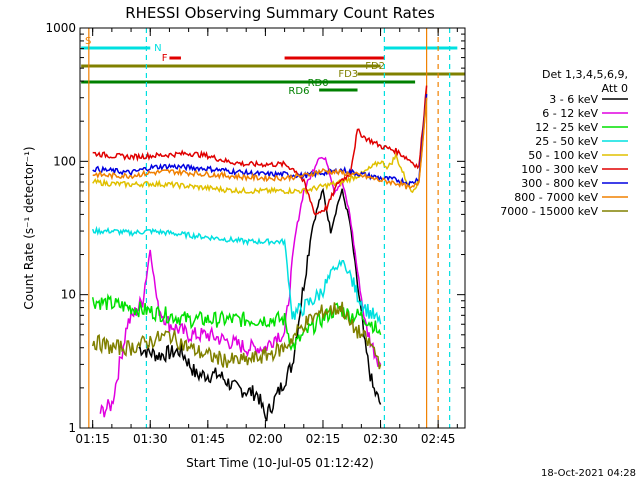 Image resolution: width=640 pixels, height=480 pixels. Describe the element at coordinates (323, 439) in the screenshot. I see `x-tick-label: 02:15` at that location.